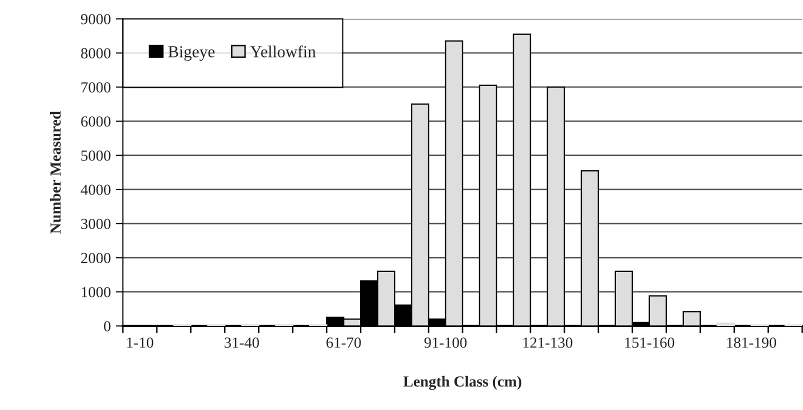 The height and width of the screenshot is (410, 803). What do you see at coordinates (445, 343) in the screenshot?
I see `x-tick-label: 91-100` at bounding box center [445, 343].